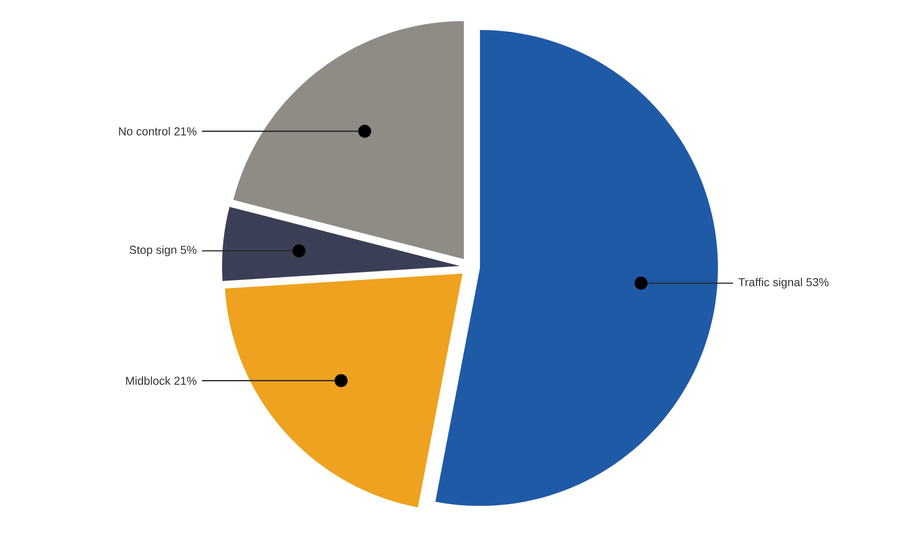 The height and width of the screenshot is (535, 919). I want to click on data-label: 53%, so click(817, 282).